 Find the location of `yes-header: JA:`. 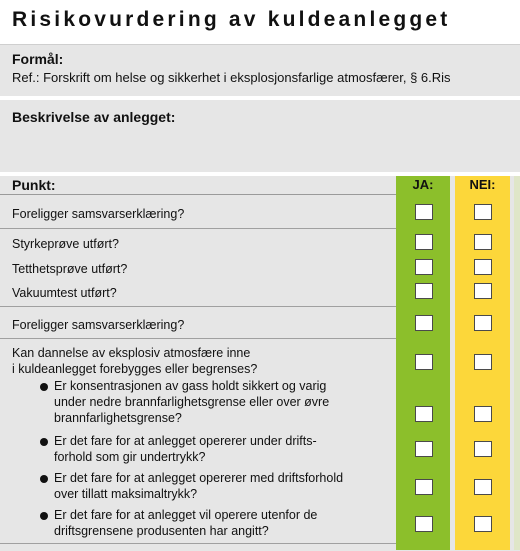

yes-header: JA: is located at coordinates (423, 184).